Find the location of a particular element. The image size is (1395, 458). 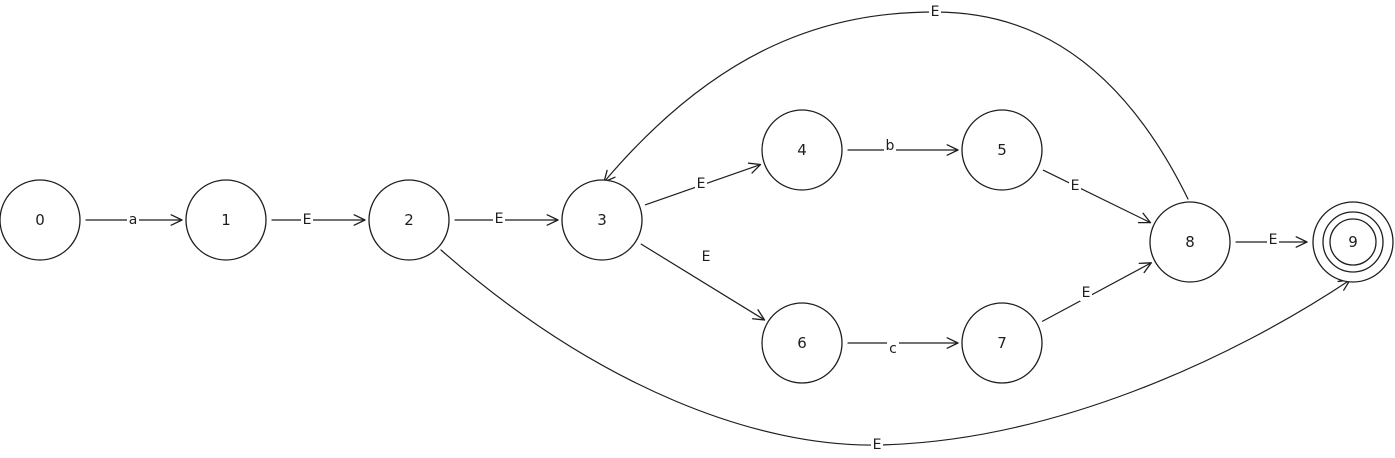

transition-2-3: E is located at coordinates (506, 219).